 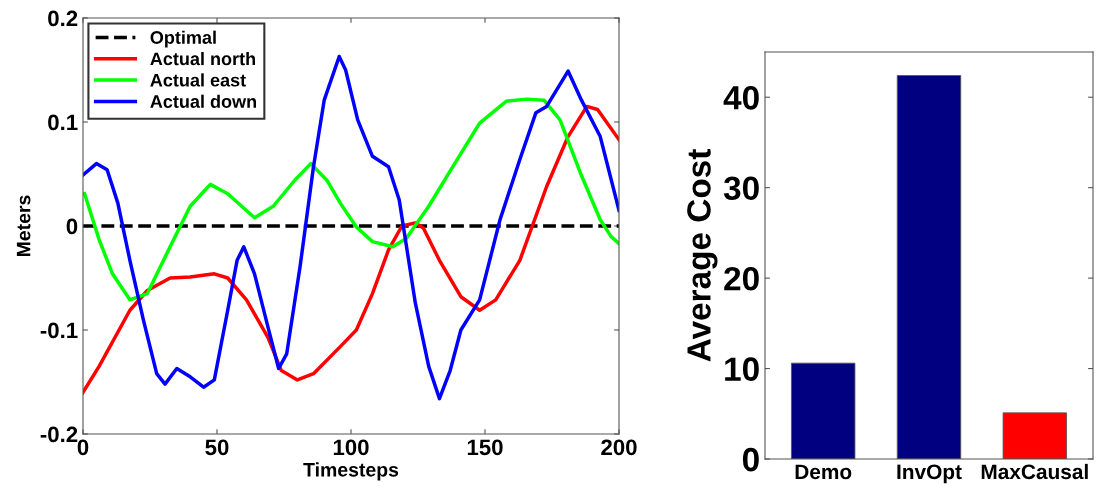 I want to click on y-tick-label: 0.1, so click(x=63, y=122).